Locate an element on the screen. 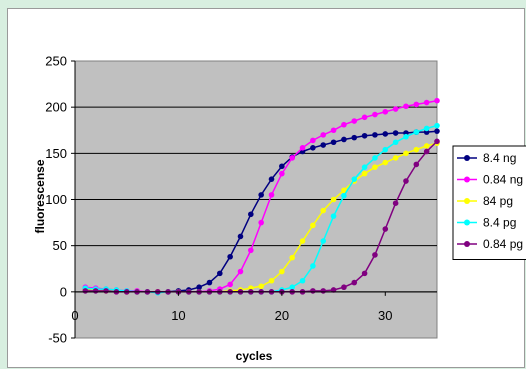 The height and width of the screenshot is (369, 526). y-tick-label: 150 is located at coordinates (56, 153).